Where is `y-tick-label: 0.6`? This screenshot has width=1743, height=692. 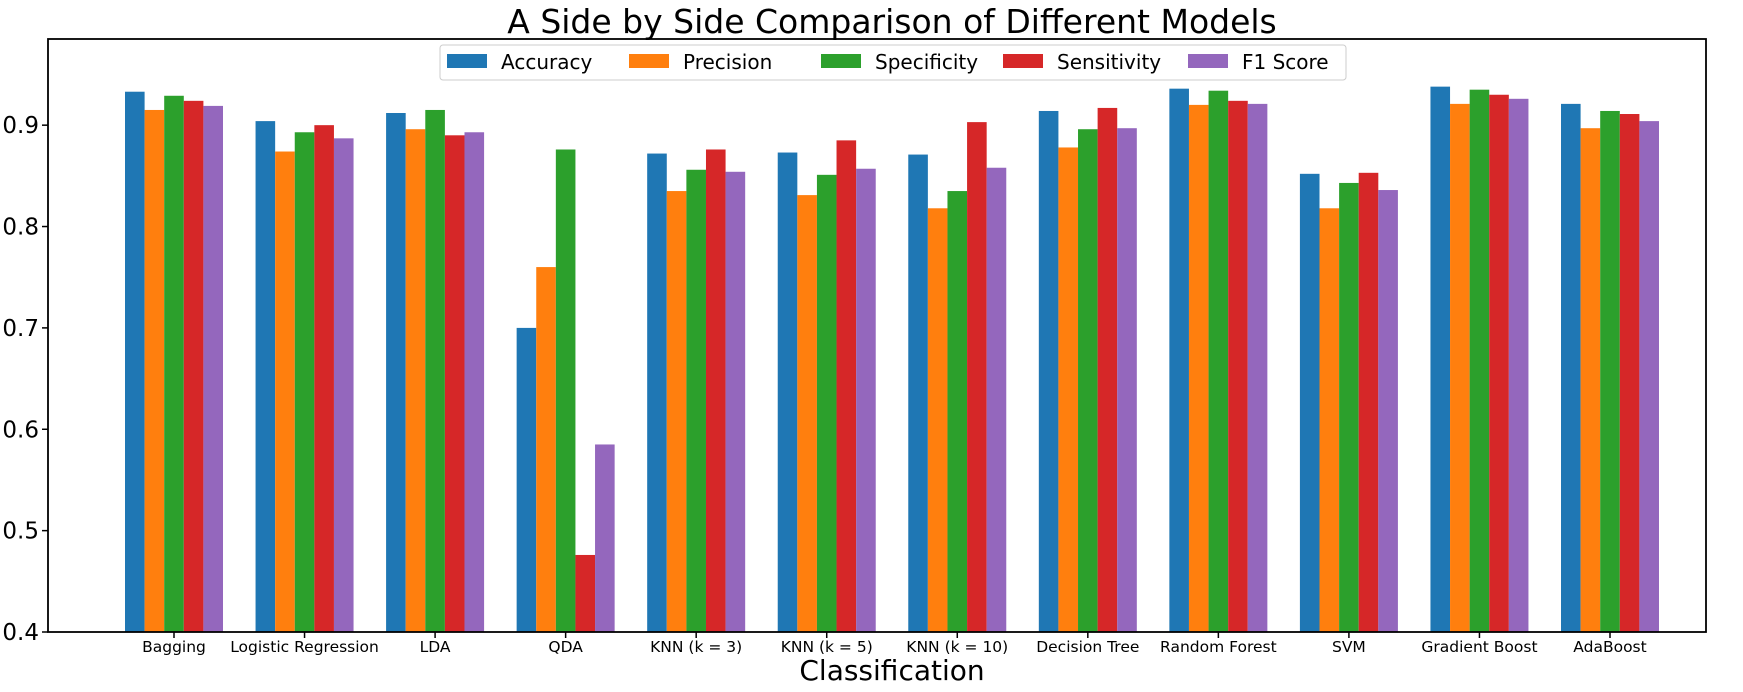 y-tick-label: 0.6 is located at coordinates (20, 430).